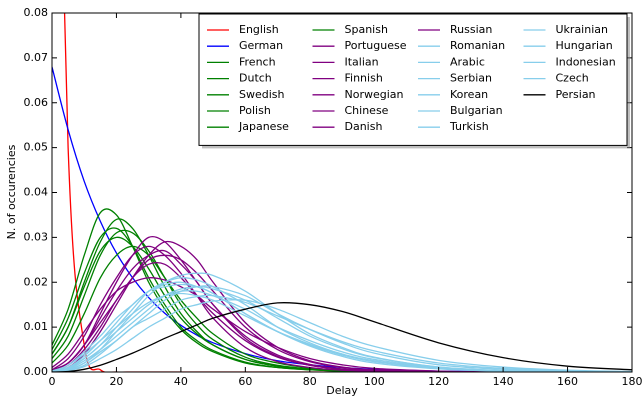  I want to click on x-axis-label: Delay, so click(342, 390).